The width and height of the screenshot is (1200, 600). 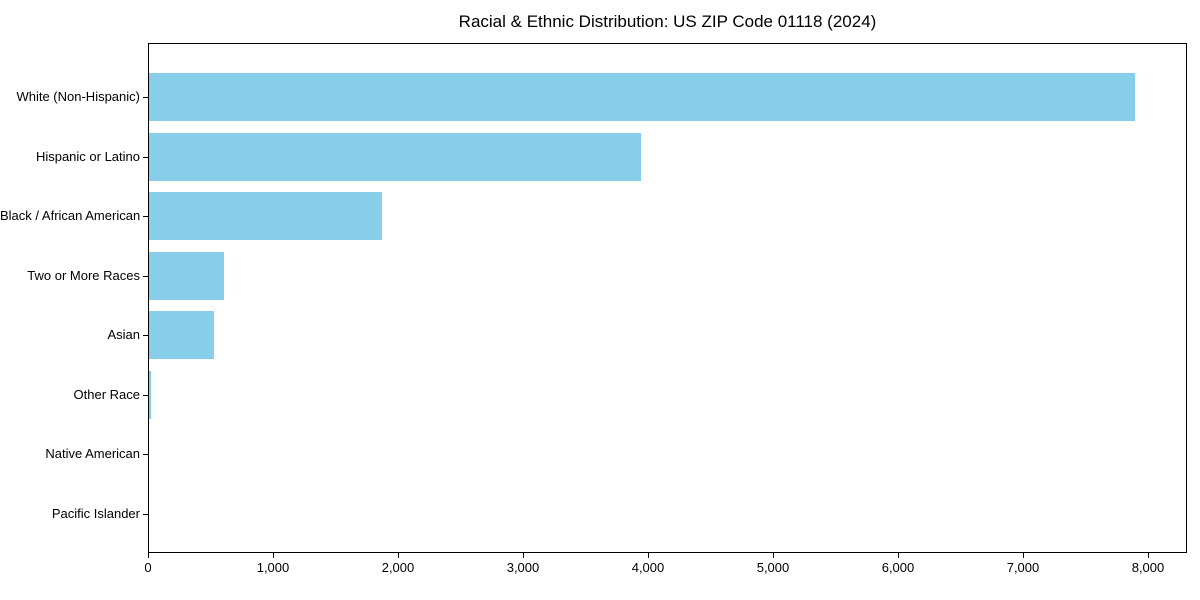 I want to click on x-tick-label: 0, so click(x=148, y=567).